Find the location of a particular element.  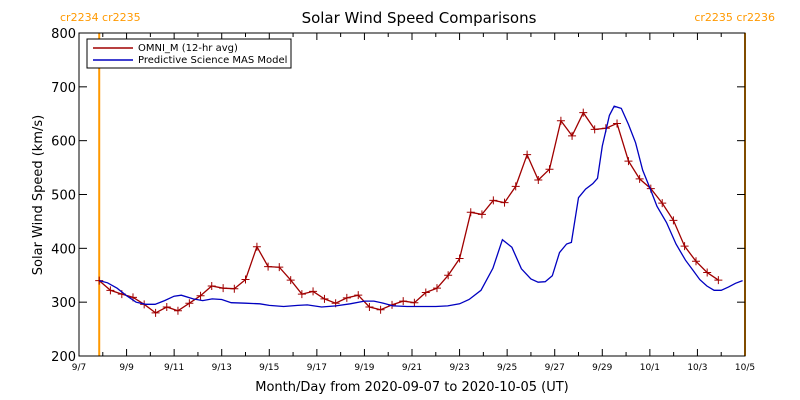

x-tick-label: 9/7 is located at coordinates (79, 368).